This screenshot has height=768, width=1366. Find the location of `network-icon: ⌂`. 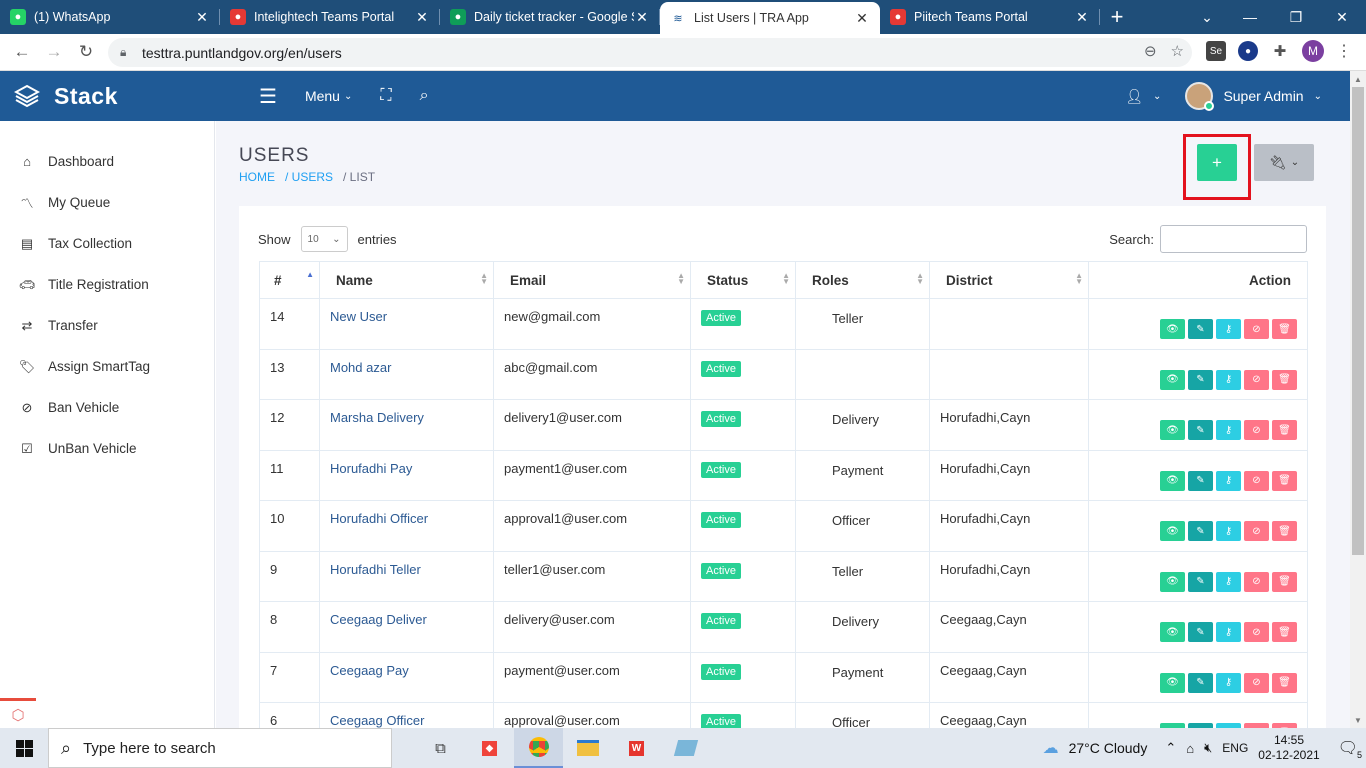

network-icon: ⌂ is located at coordinates (1190, 748).